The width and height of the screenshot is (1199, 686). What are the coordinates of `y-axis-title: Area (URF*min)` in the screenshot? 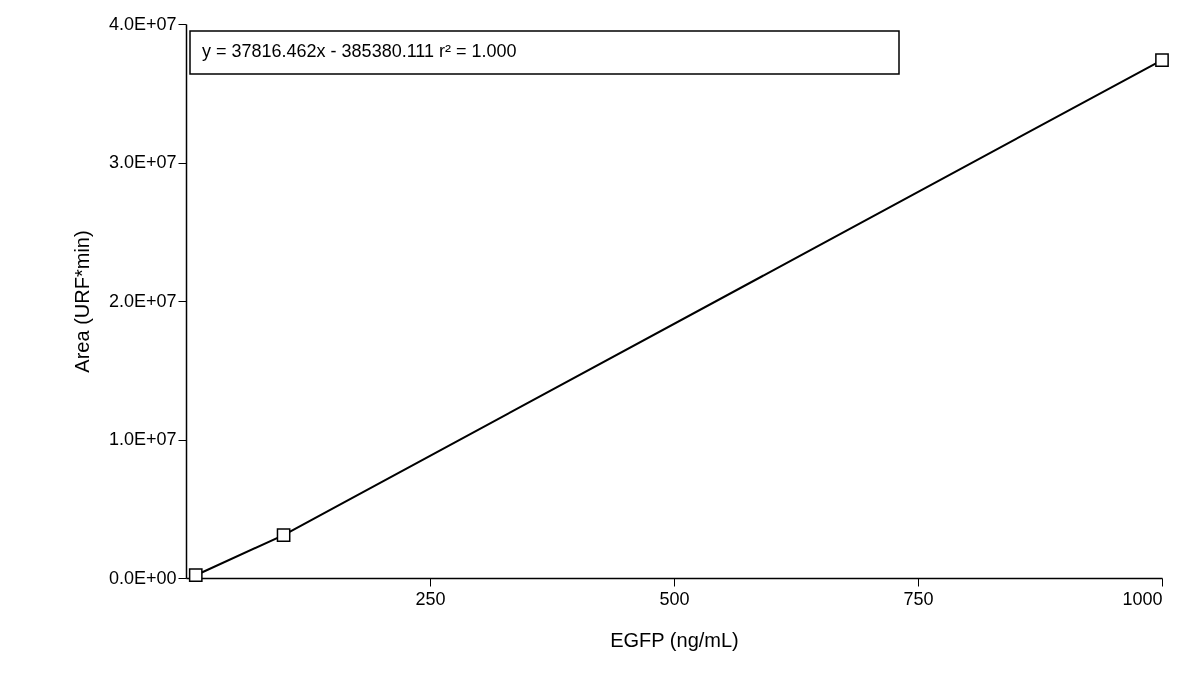 It's located at (81, 301).